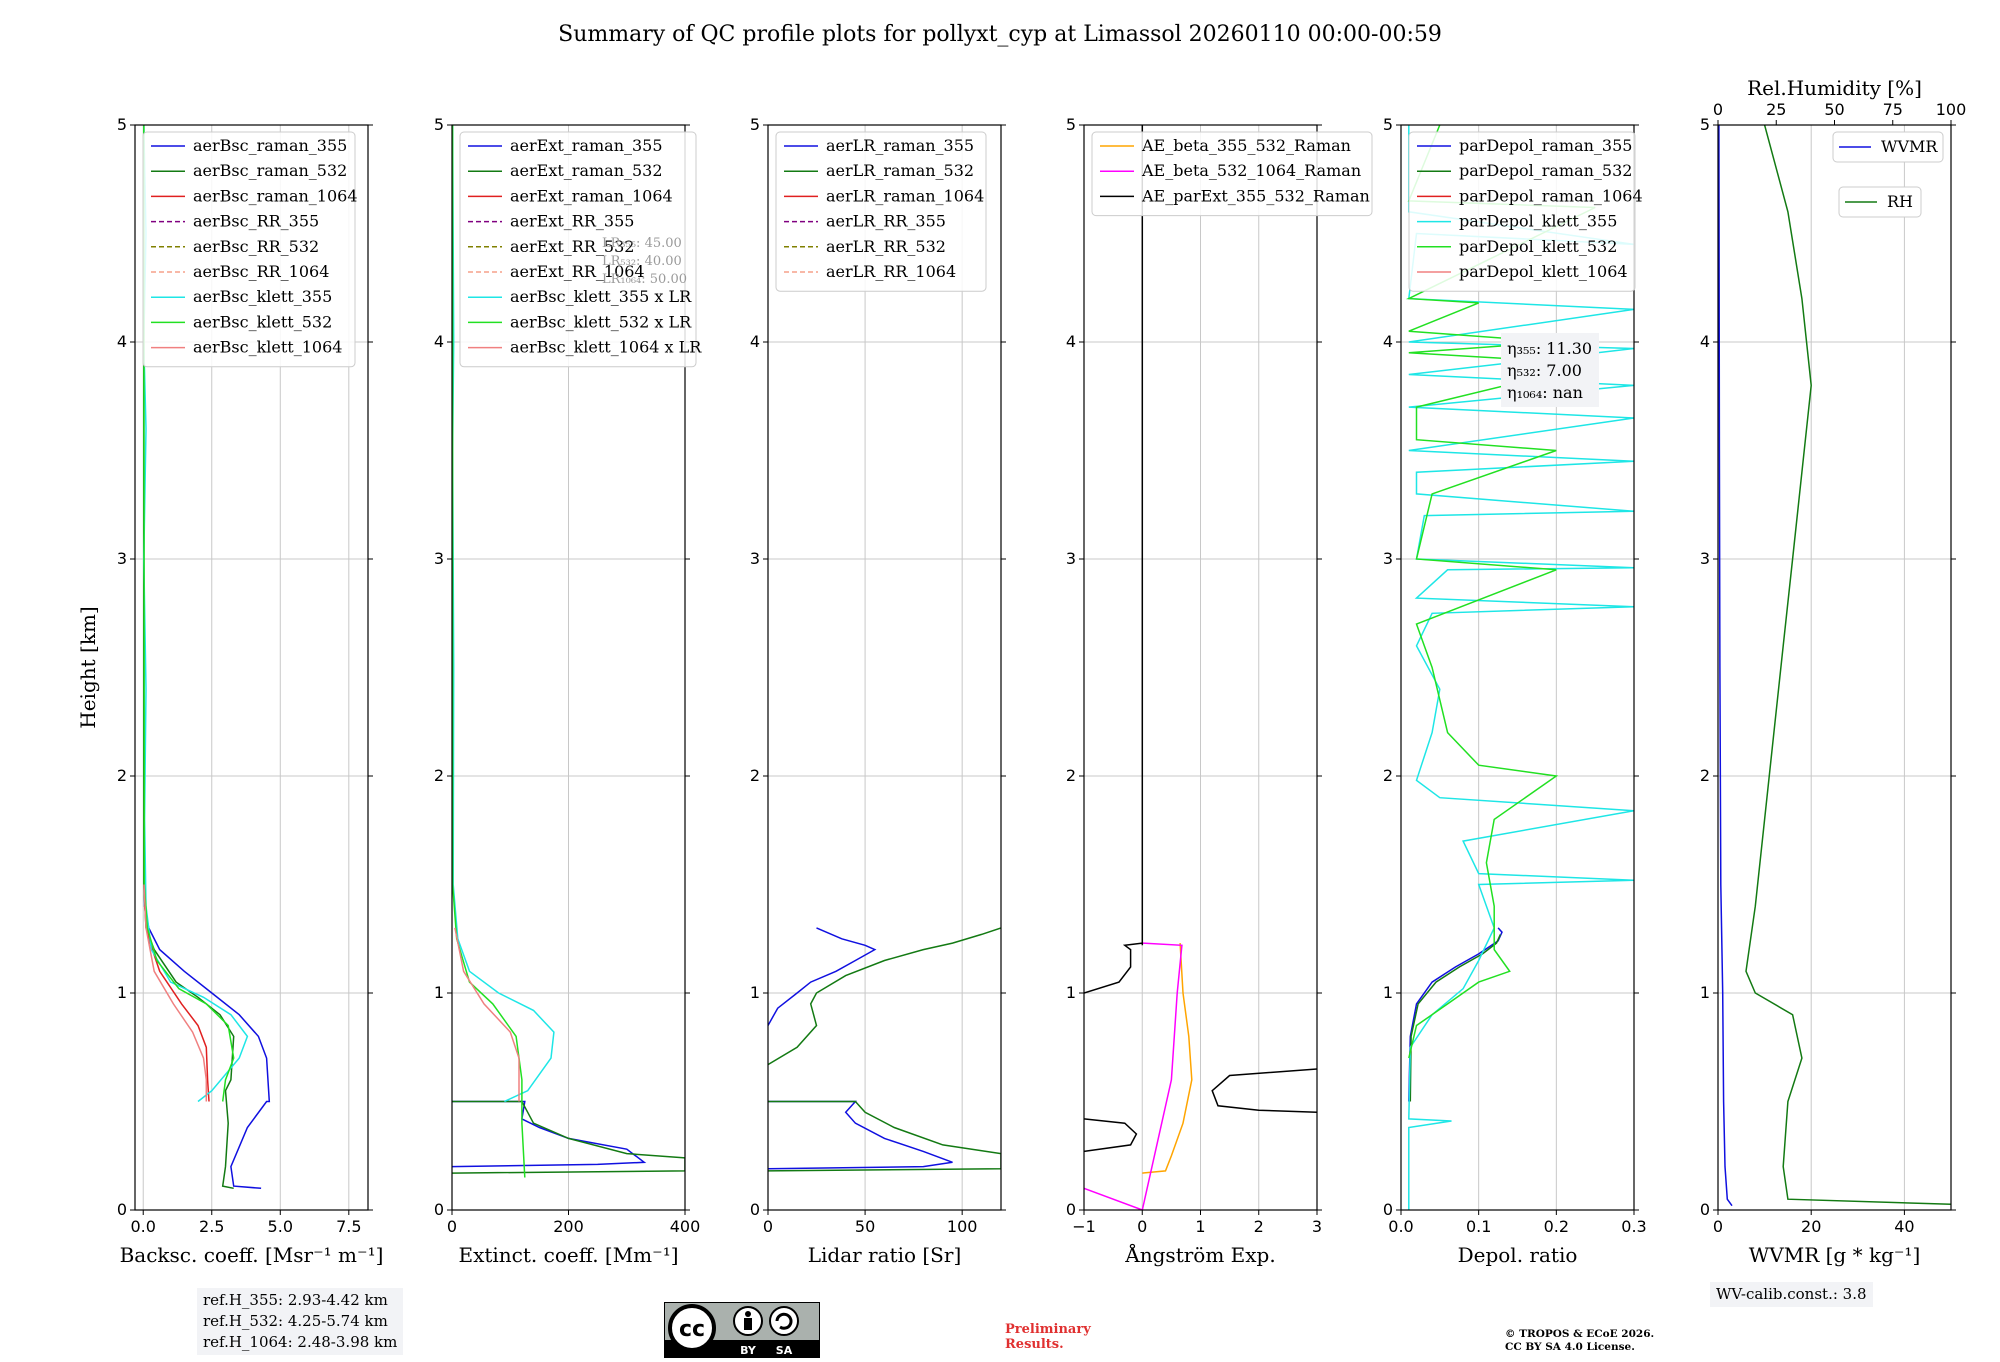 This screenshot has height=1362, width=2000. What do you see at coordinates (1400, 1226) in the screenshot?
I see `x-tick-label: 0.0` at bounding box center [1400, 1226].